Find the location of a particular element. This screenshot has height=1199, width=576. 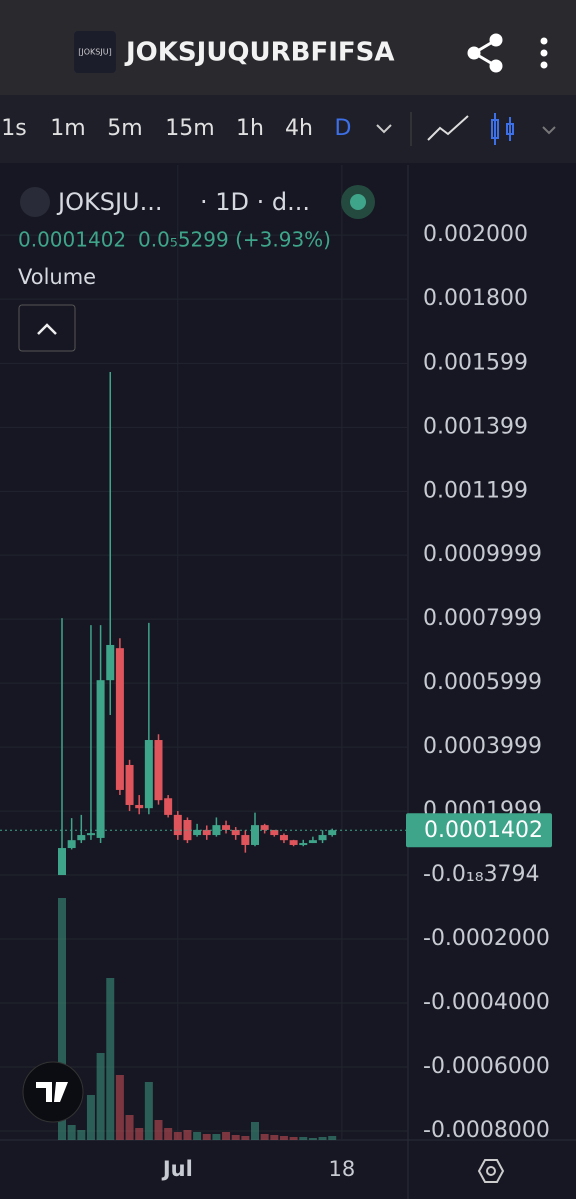

collapse-button is located at coordinates (47, 328).